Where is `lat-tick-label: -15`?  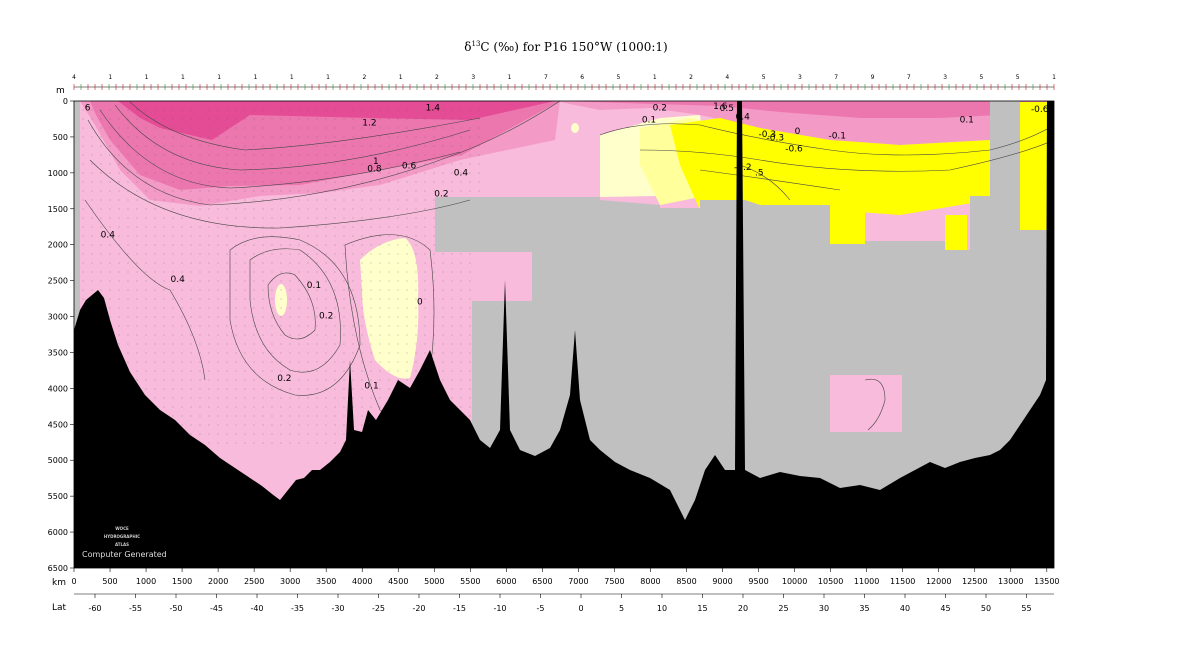 lat-tick-label: -15 is located at coordinates (459, 608).